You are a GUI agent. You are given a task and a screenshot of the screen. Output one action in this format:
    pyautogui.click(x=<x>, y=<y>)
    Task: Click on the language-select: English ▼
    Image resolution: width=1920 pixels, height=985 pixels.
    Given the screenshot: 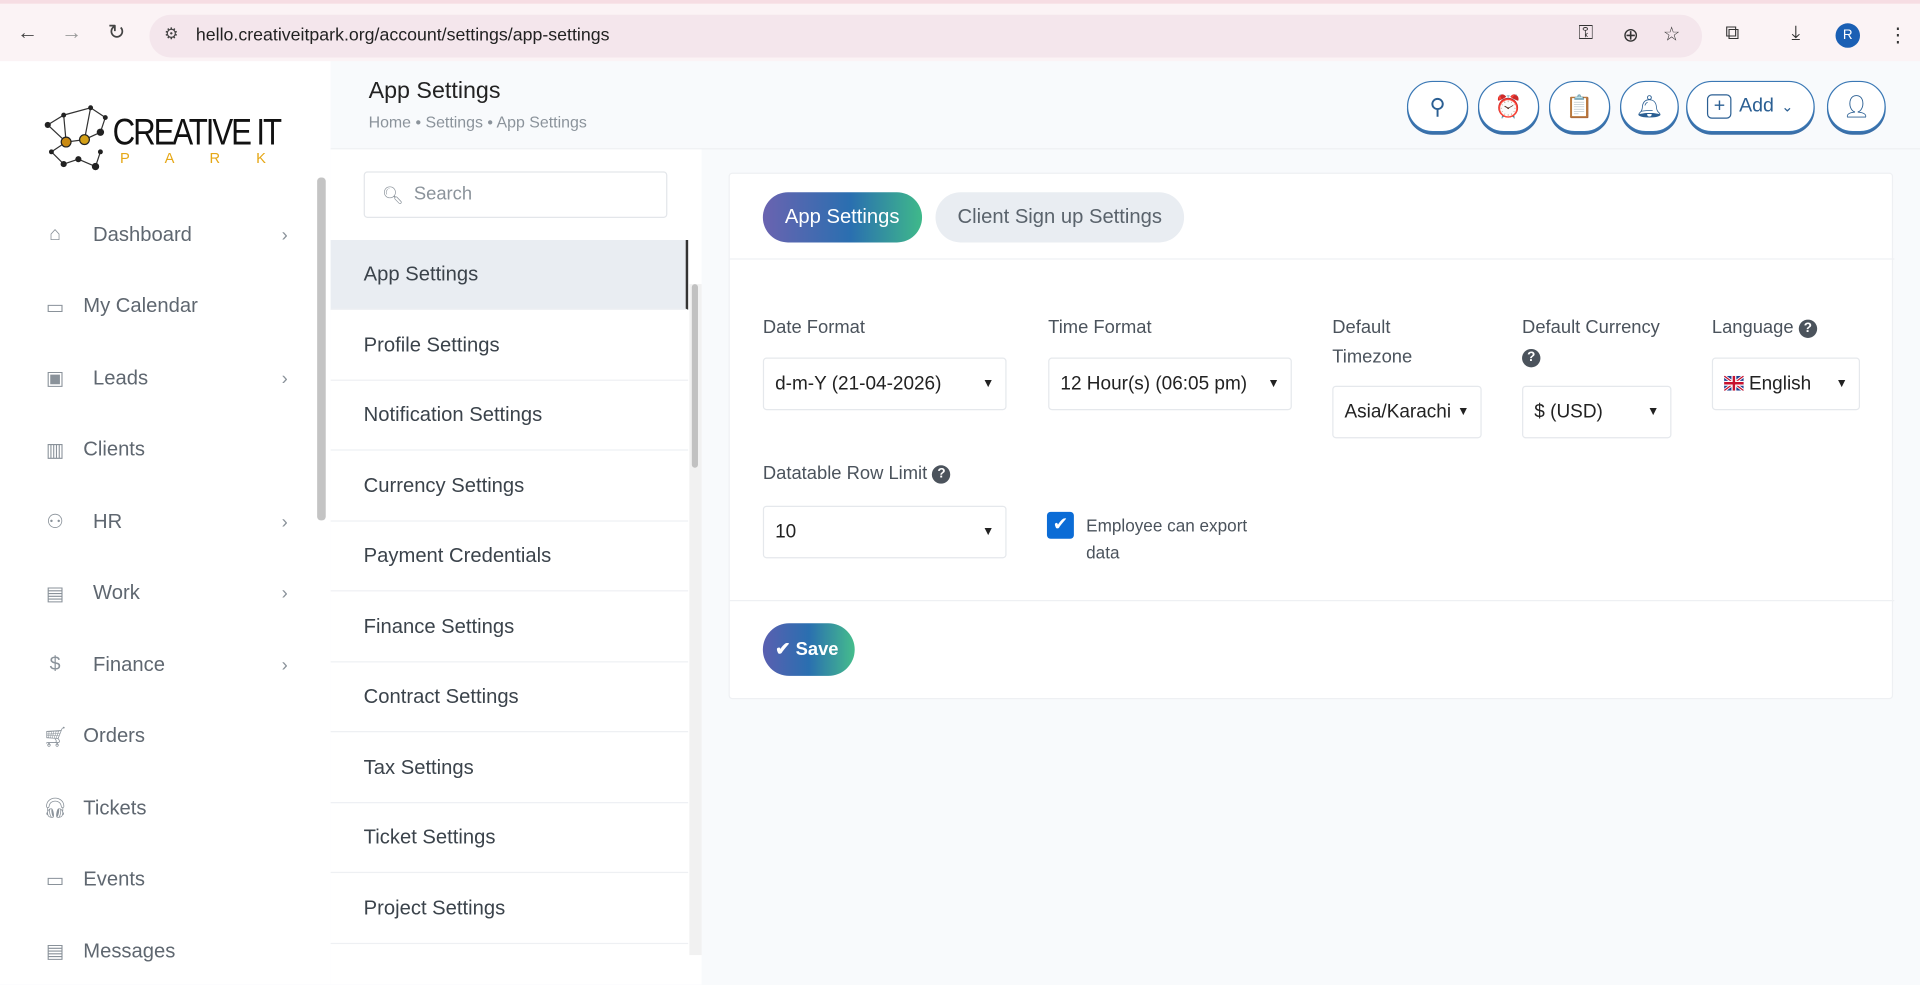 What is the action you would take?
    pyautogui.click(x=1786, y=384)
    